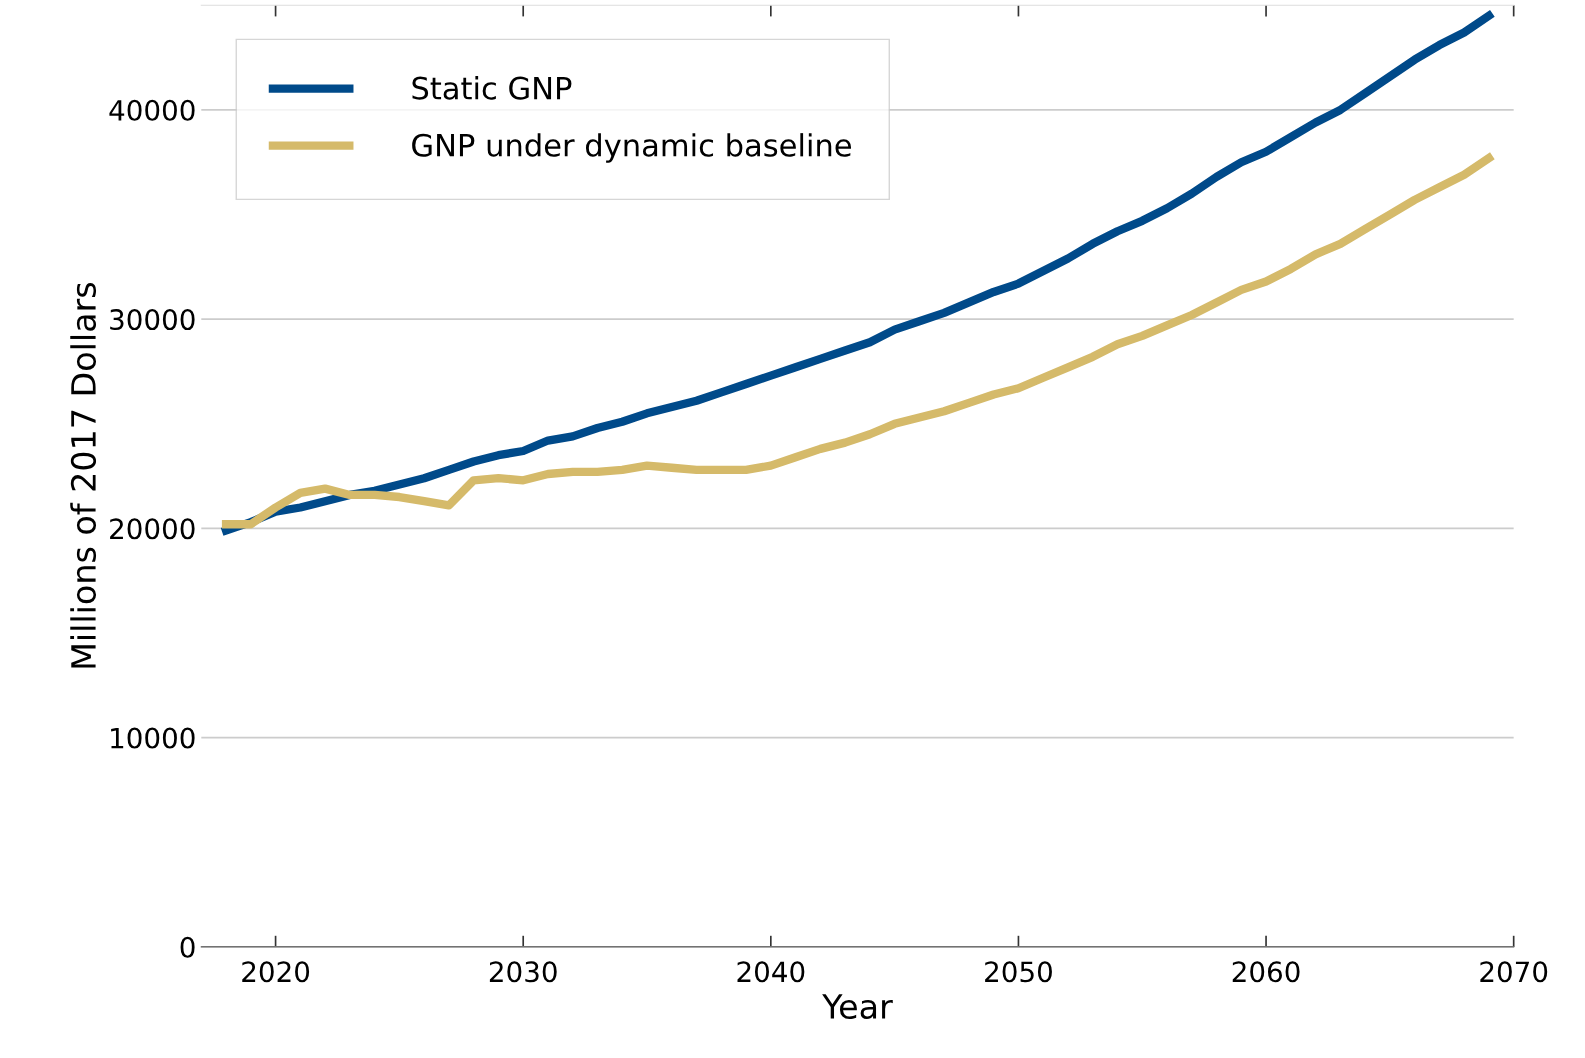  What do you see at coordinates (1514, 972) in the screenshot?
I see `x-tick-label: 2070` at bounding box center [1514, 972].